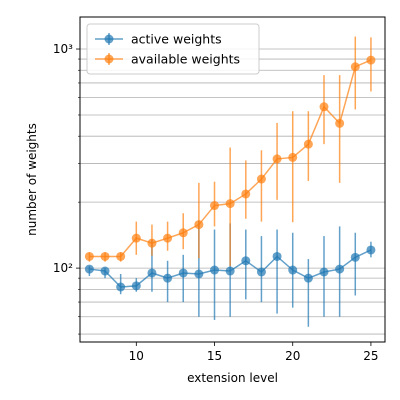  I want to click on y-axis: 10² 10³, so click(66, 188).